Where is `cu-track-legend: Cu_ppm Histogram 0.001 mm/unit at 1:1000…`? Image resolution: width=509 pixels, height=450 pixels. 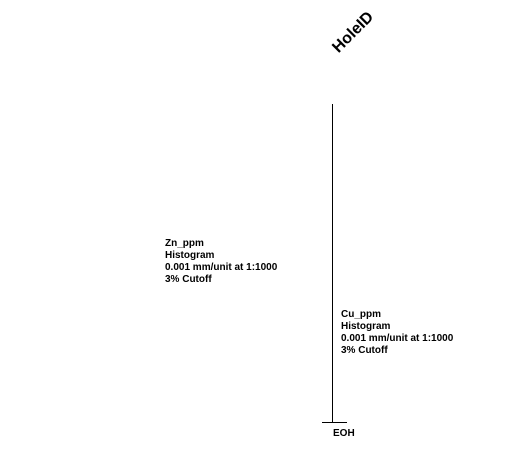 cu-track-legend: Cu_ppm Histogram 0.001 mm/unit at 1:1000… is located at coordinates (397, 333).